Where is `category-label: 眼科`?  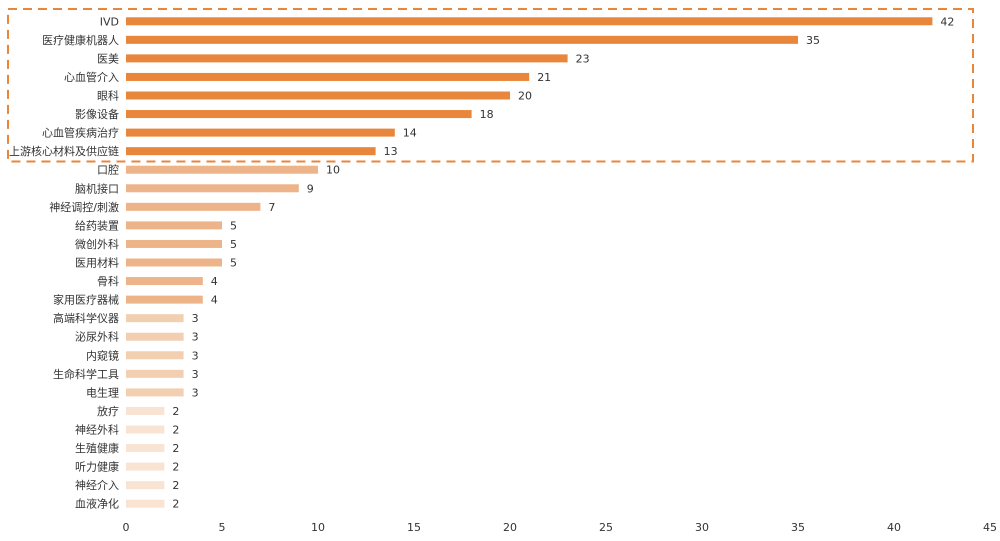 category-label: 眼科 is located at coordinates (108, 96).